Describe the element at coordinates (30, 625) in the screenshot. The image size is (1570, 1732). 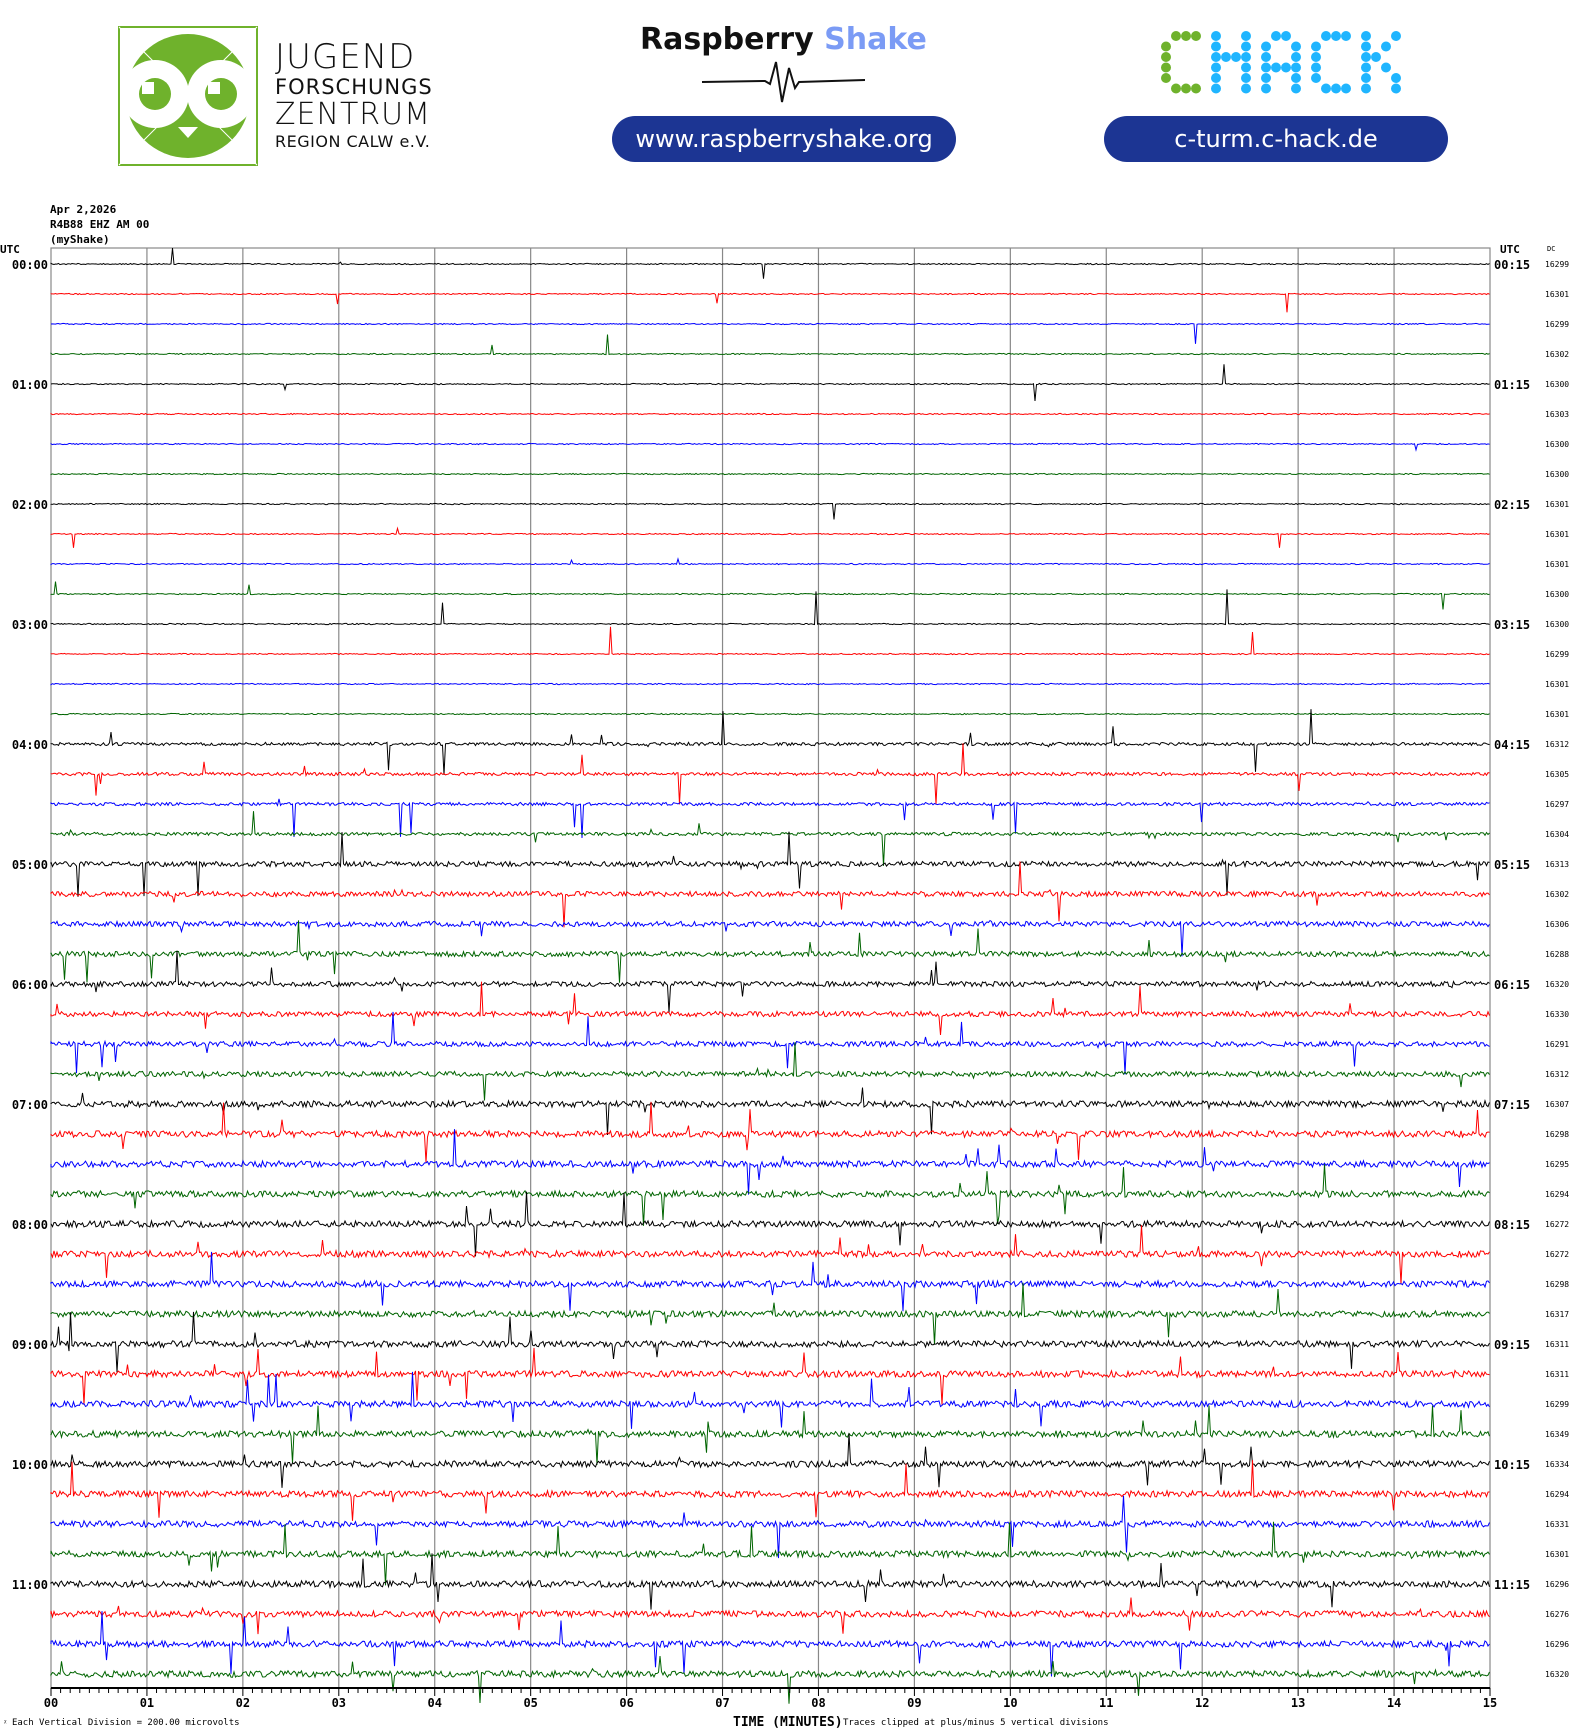
I see `left-time-label: 03:00` at that location.